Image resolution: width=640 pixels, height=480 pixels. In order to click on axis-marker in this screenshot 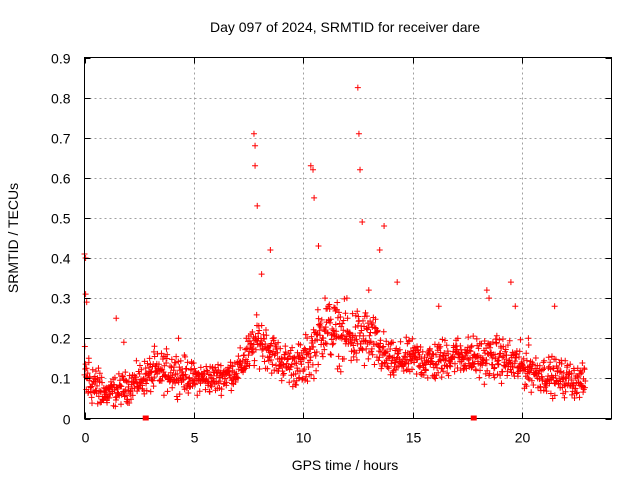, I will do `click(145, 418)`.